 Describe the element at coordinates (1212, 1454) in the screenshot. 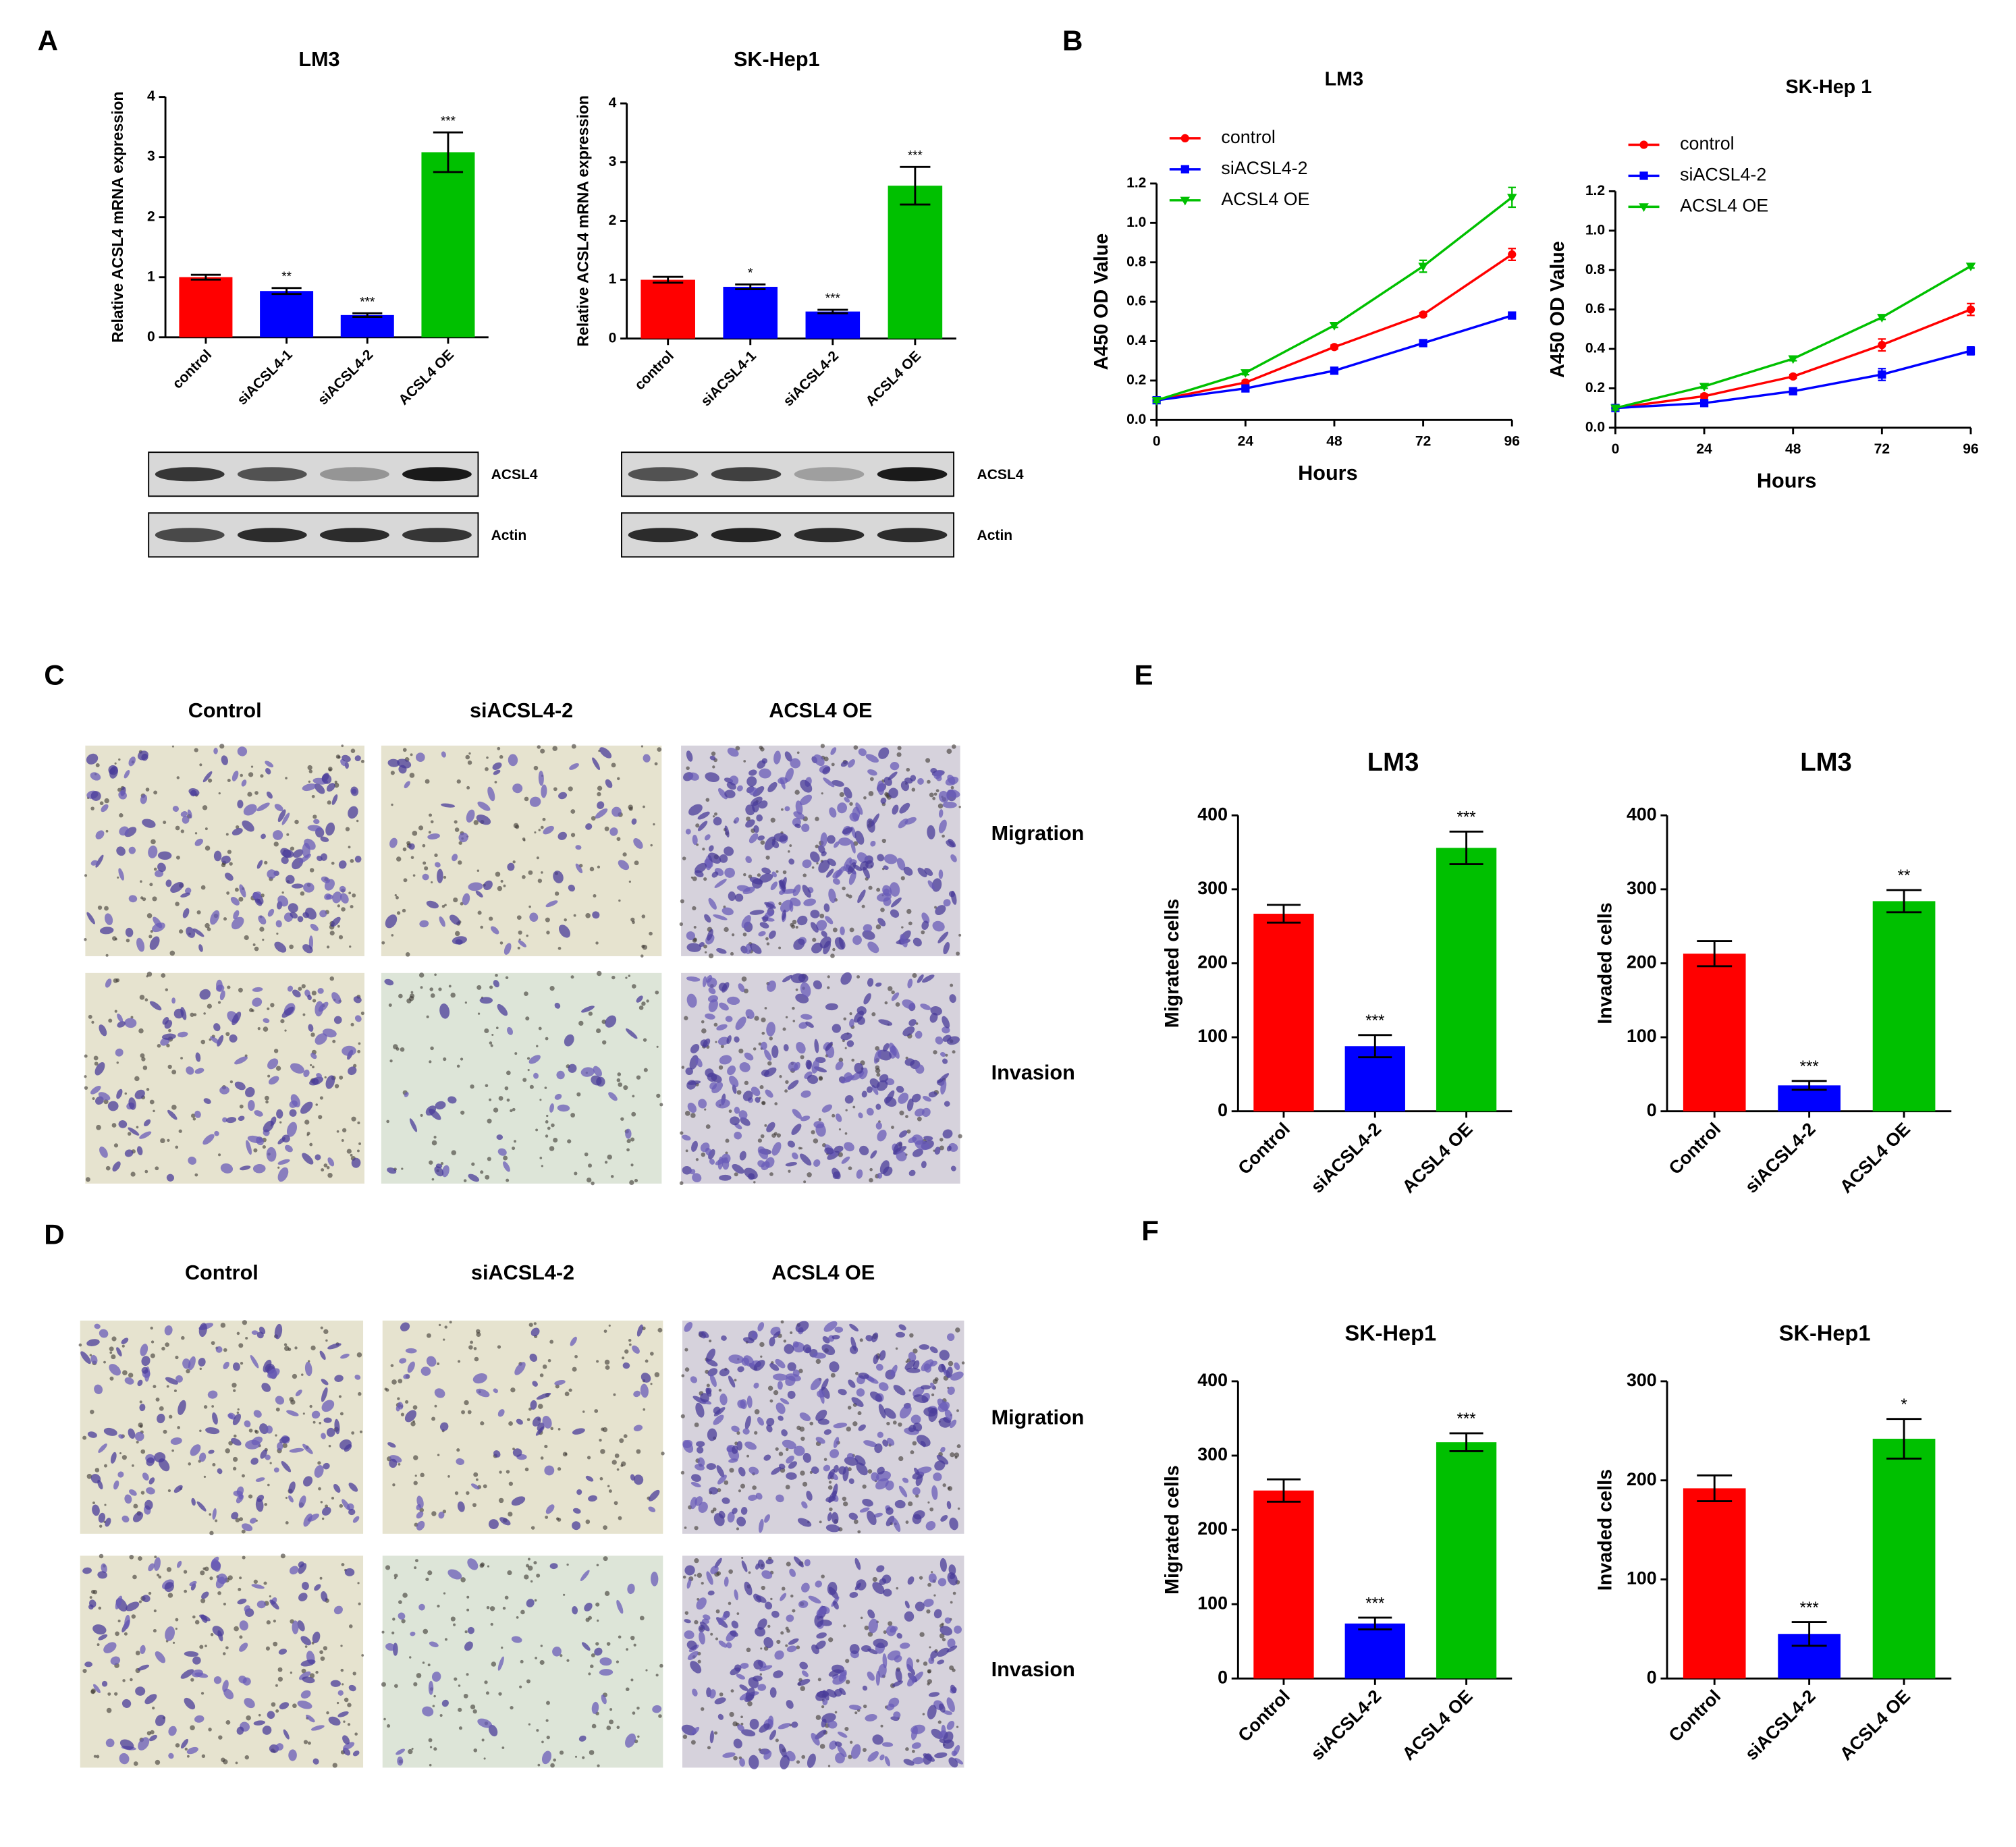

I see `y-tick-label: 300` at that location.